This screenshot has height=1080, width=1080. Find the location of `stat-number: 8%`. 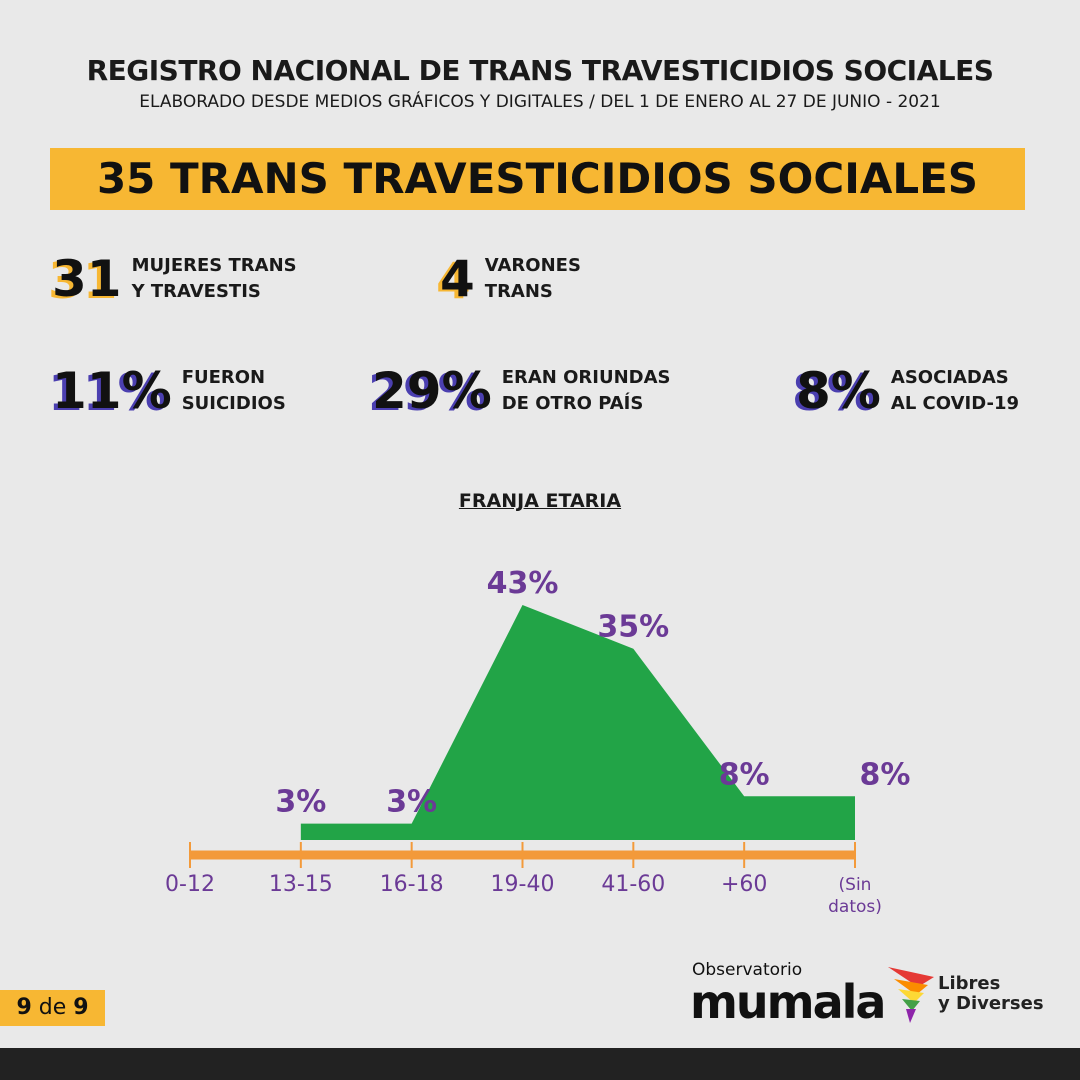

stat-number: 8% is located at coordinates (838, 391).